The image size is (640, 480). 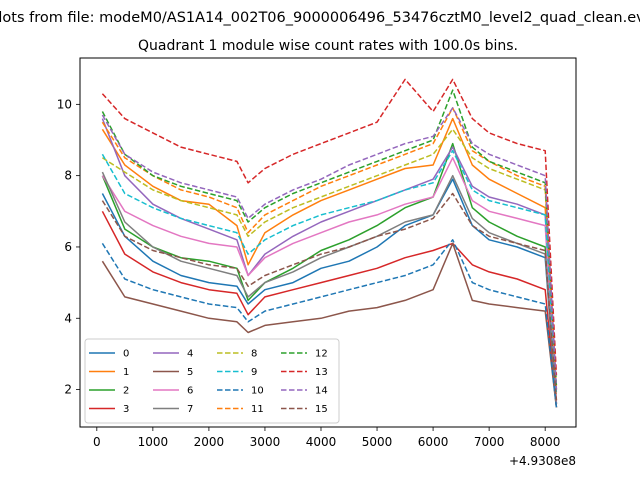 What do you see at coordinates (68, 318) in the screenshot?
I see `y-tick-label: 4` at bounding box center [68, 318].